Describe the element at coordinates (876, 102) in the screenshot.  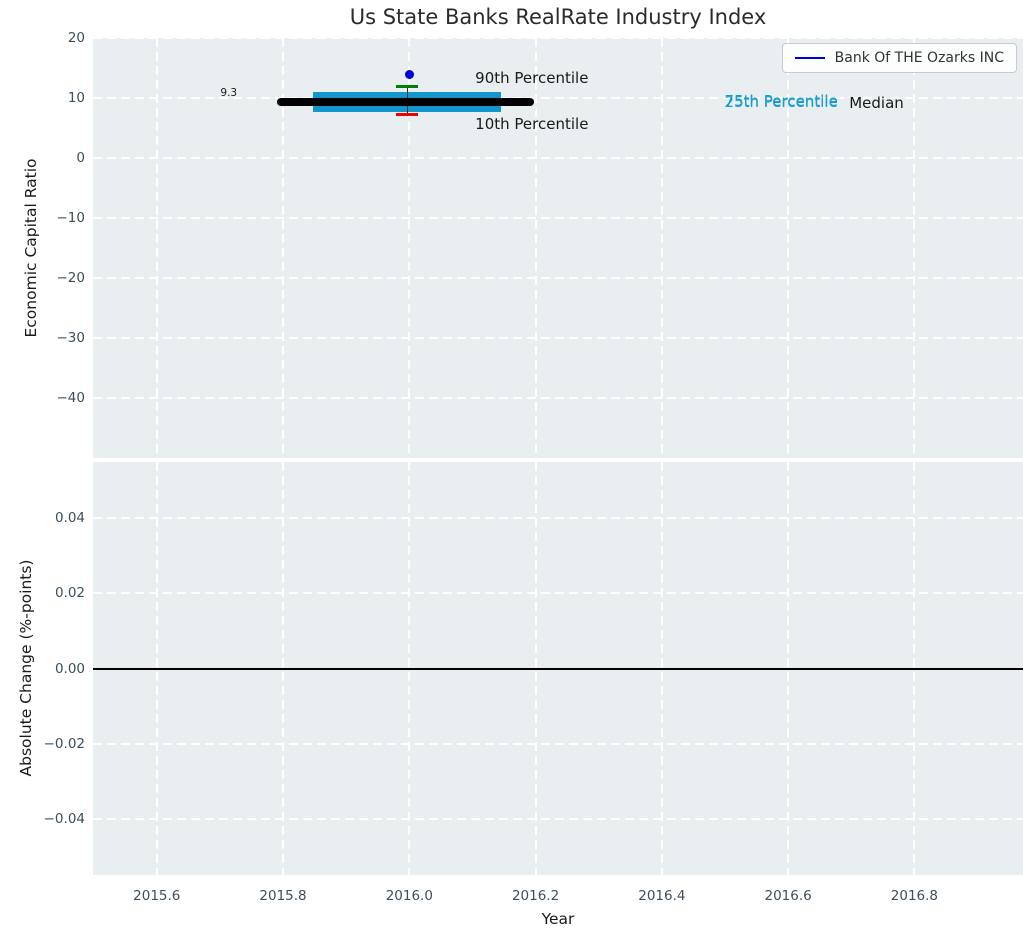
I see `median-label: Median` at that location.